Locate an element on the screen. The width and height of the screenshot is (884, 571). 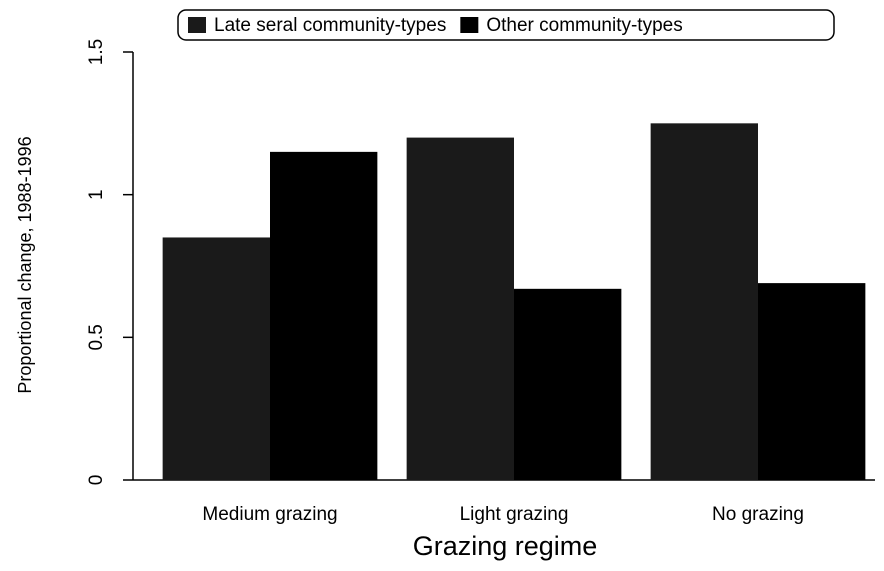
y-tick-label: 1 is located at coordinates (96, 194).